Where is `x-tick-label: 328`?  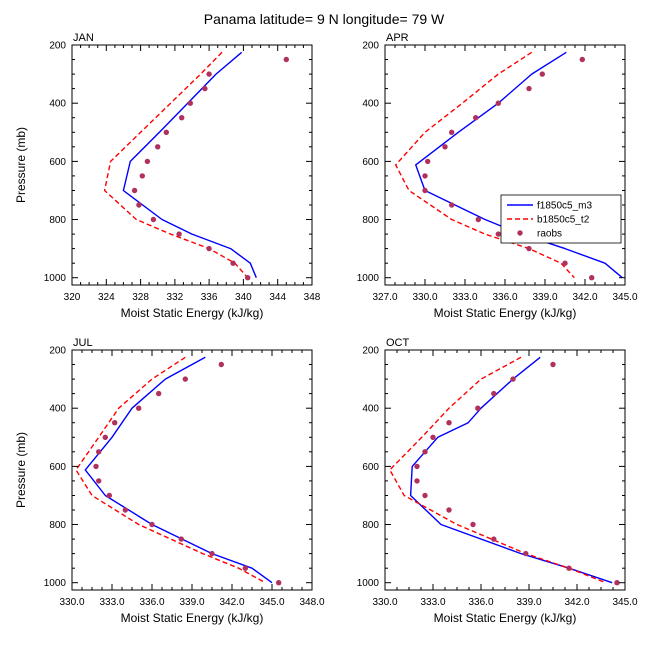
x-tick-label: 328 is located at coordinates (140, 297).